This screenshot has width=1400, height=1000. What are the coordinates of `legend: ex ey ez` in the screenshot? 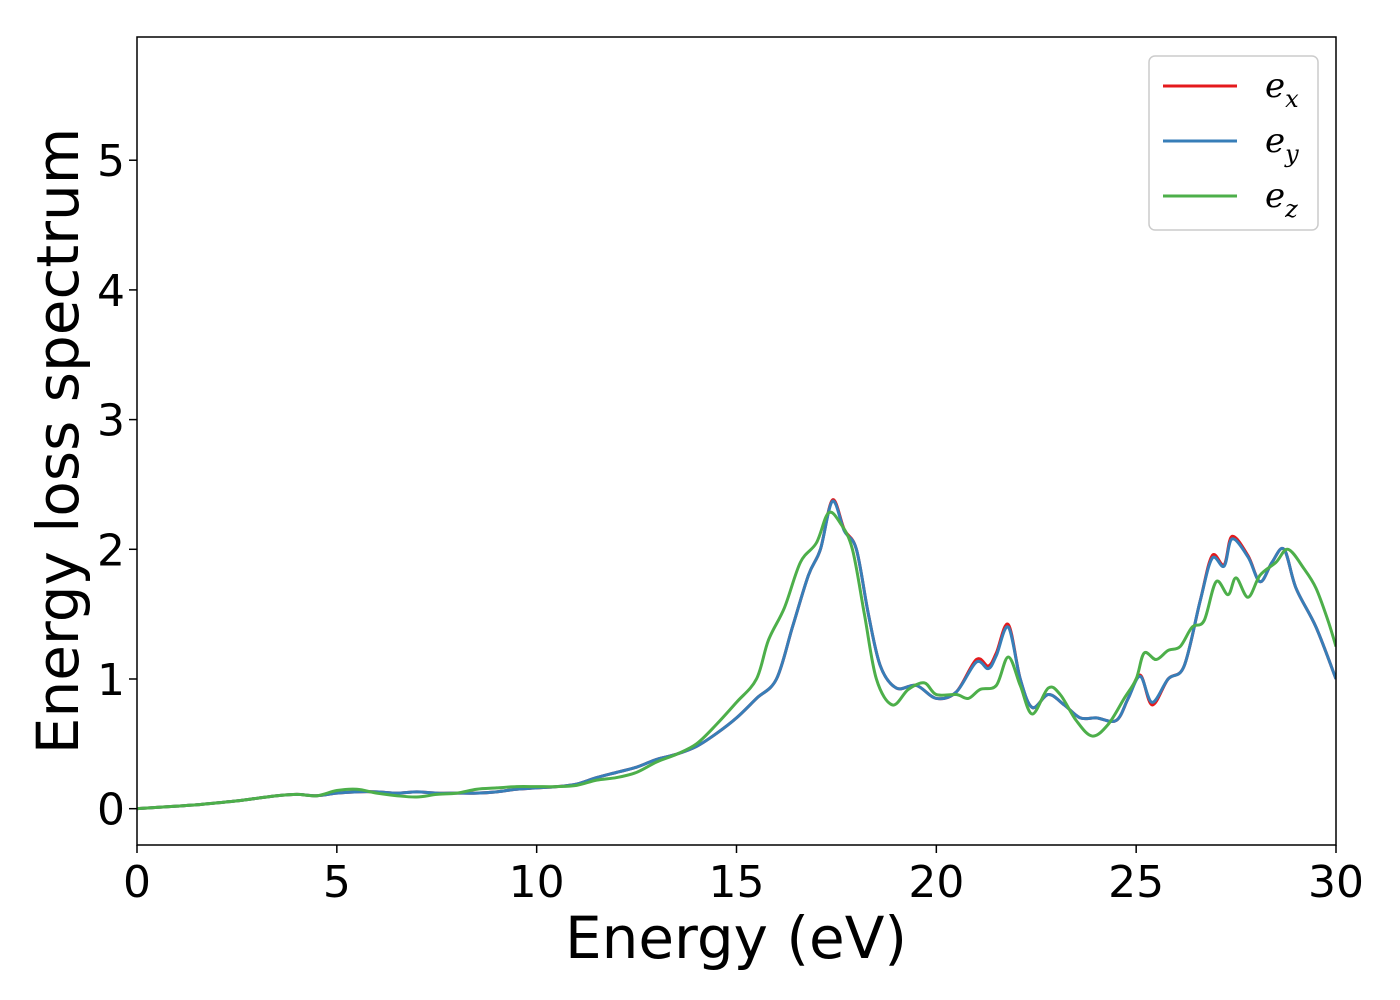 It's located at (1233, 143).